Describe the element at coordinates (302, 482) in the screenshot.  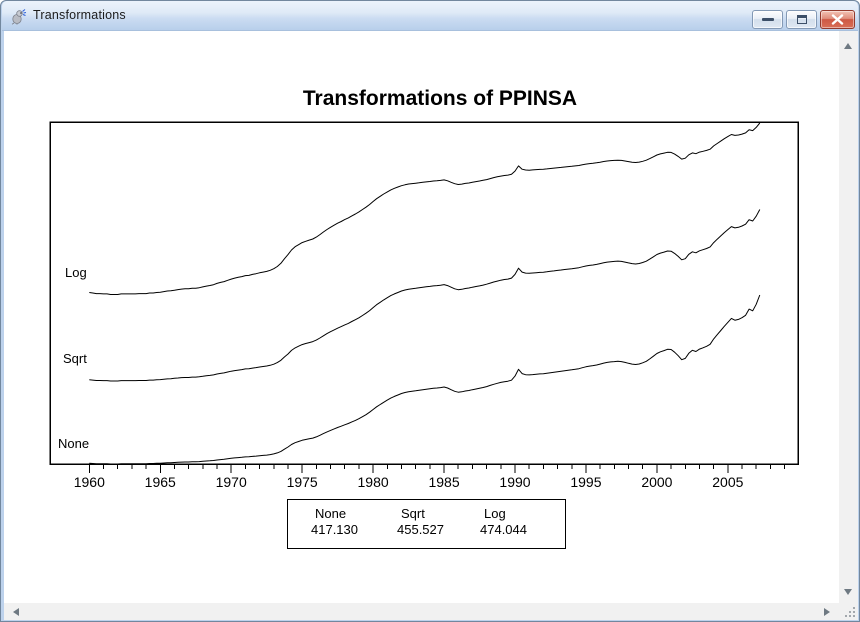
I see `x-tick-label: 1975` at that location.